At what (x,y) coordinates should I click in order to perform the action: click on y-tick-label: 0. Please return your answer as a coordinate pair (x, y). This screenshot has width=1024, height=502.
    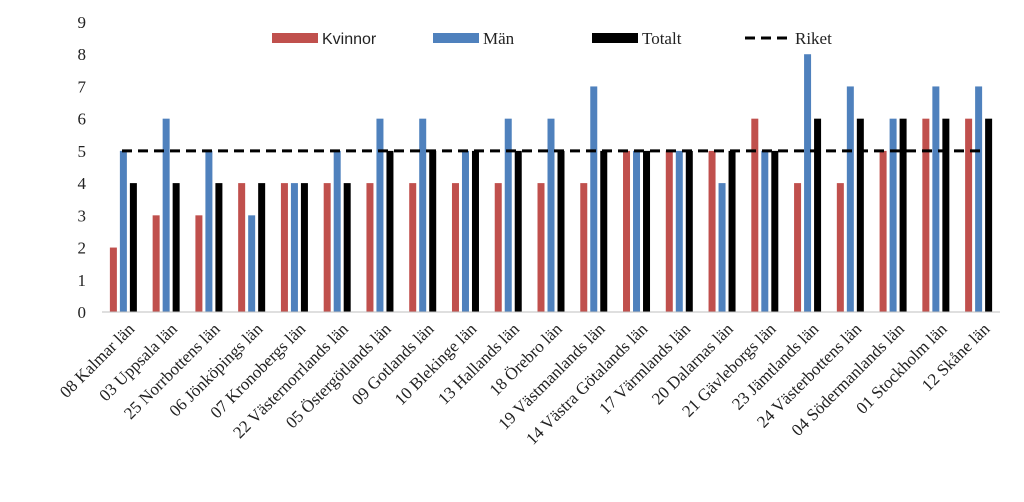
    Looking at the image, I should click on (82, 312).